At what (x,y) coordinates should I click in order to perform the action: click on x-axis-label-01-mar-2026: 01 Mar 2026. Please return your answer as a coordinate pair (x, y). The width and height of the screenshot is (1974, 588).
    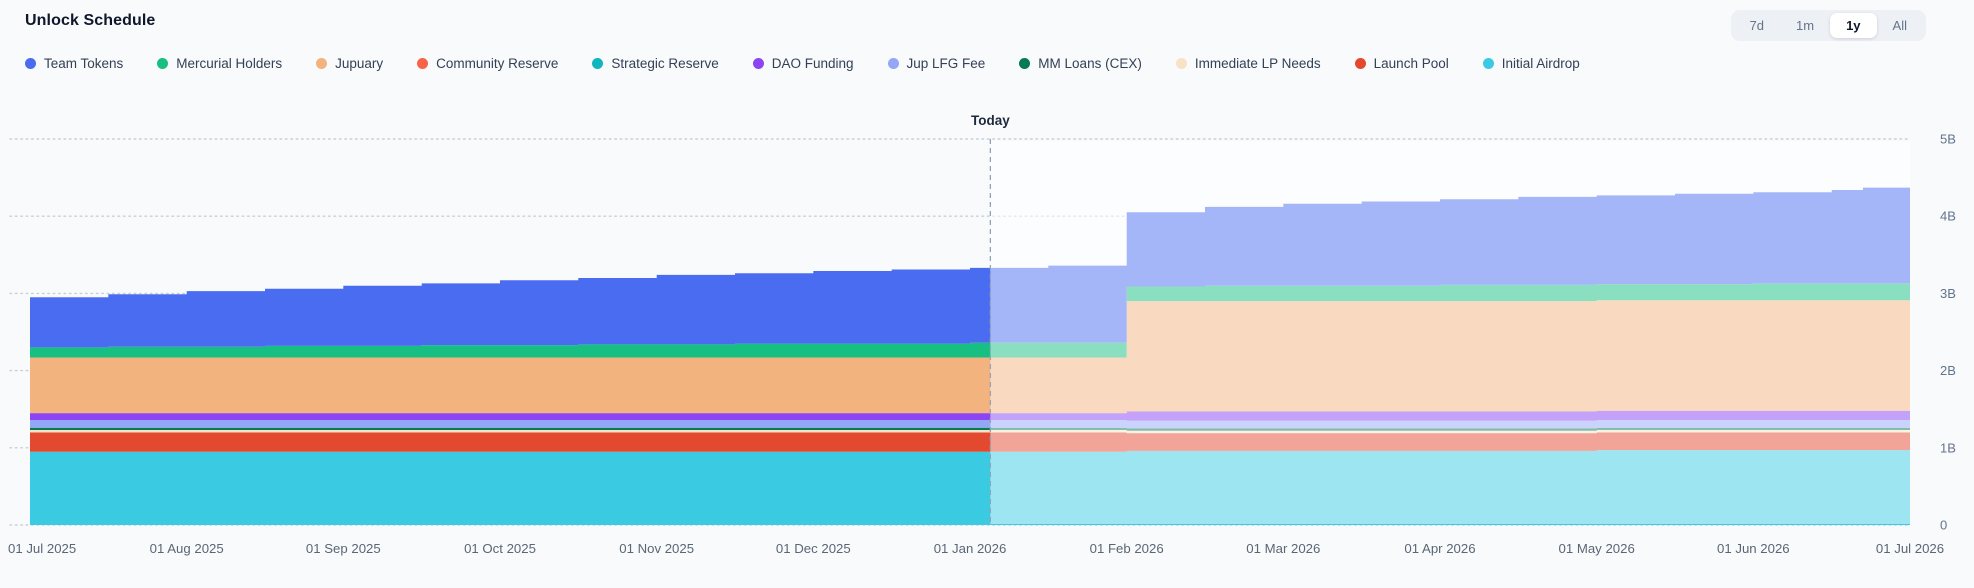
    Looking at the image, I should click on (1283, 548).